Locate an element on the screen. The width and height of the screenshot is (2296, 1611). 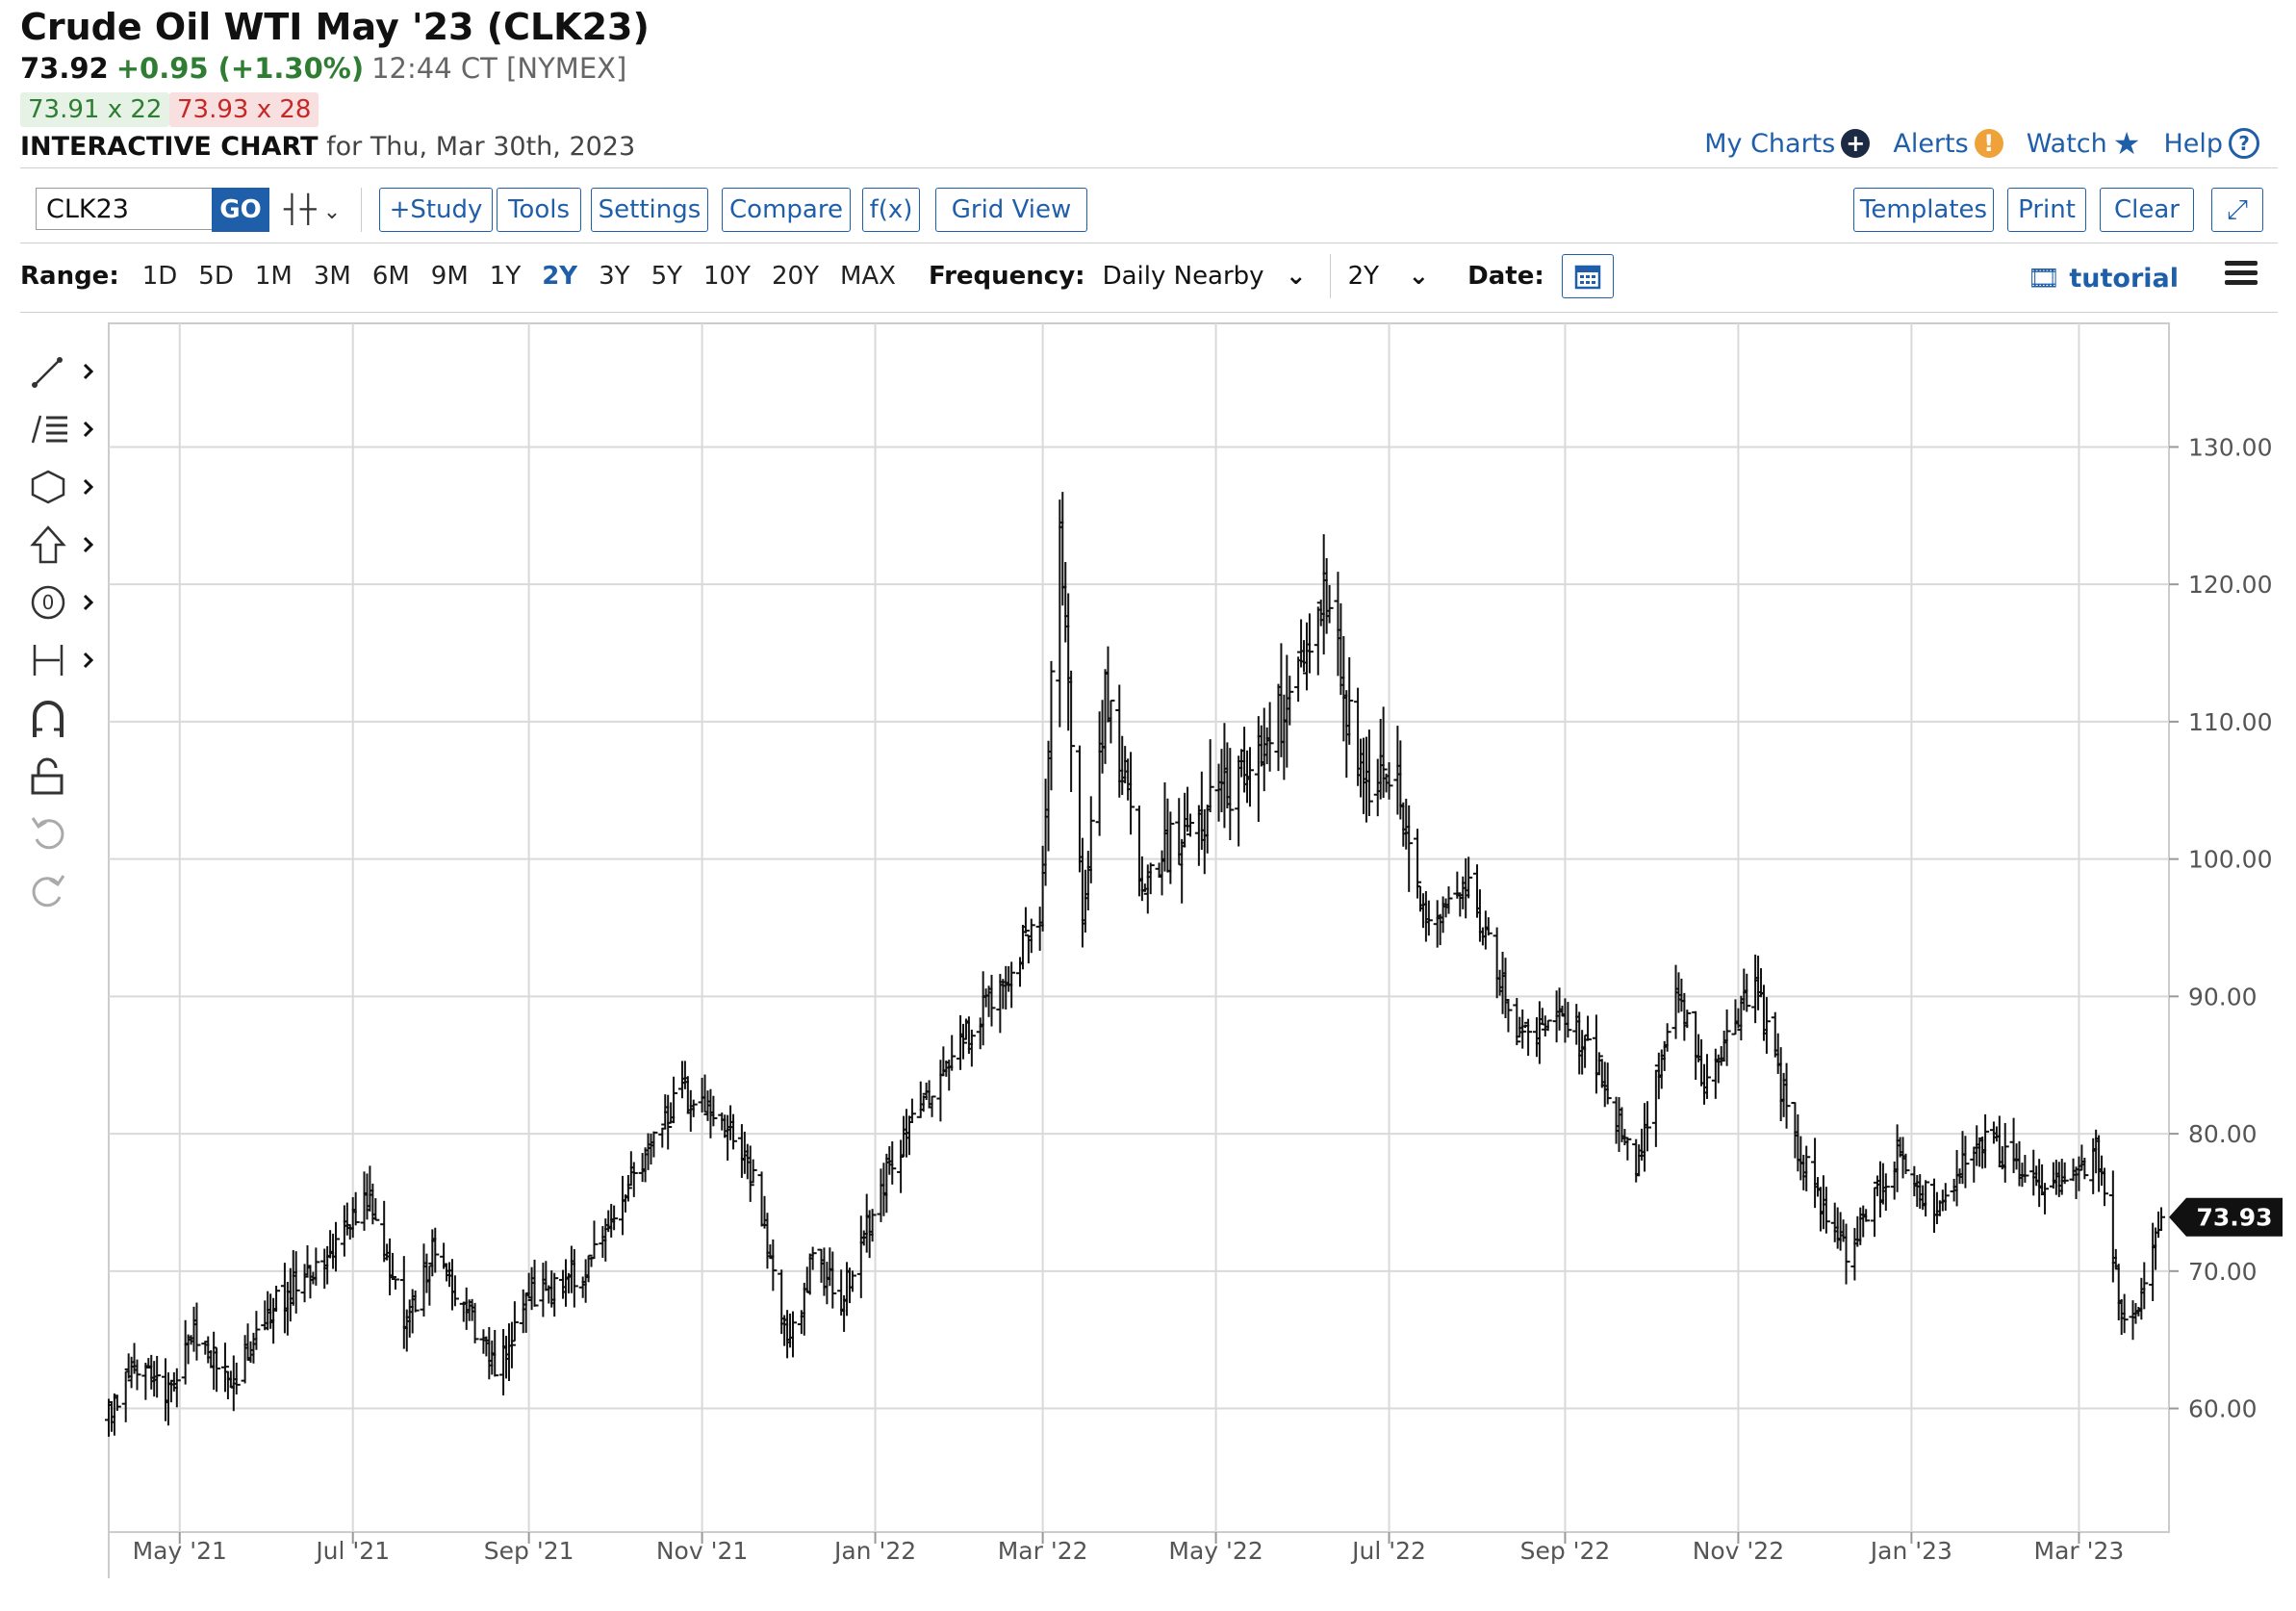
range-divider is located at coordinates (1149, 312).